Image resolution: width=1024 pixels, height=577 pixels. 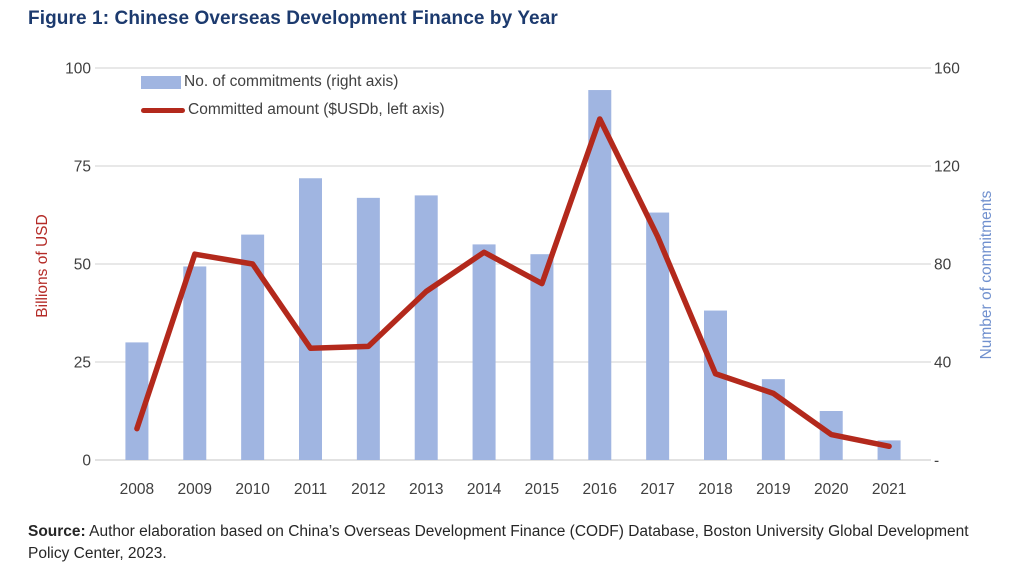 I want to click on right-tick-label: 160, so click(x=947, y=69).